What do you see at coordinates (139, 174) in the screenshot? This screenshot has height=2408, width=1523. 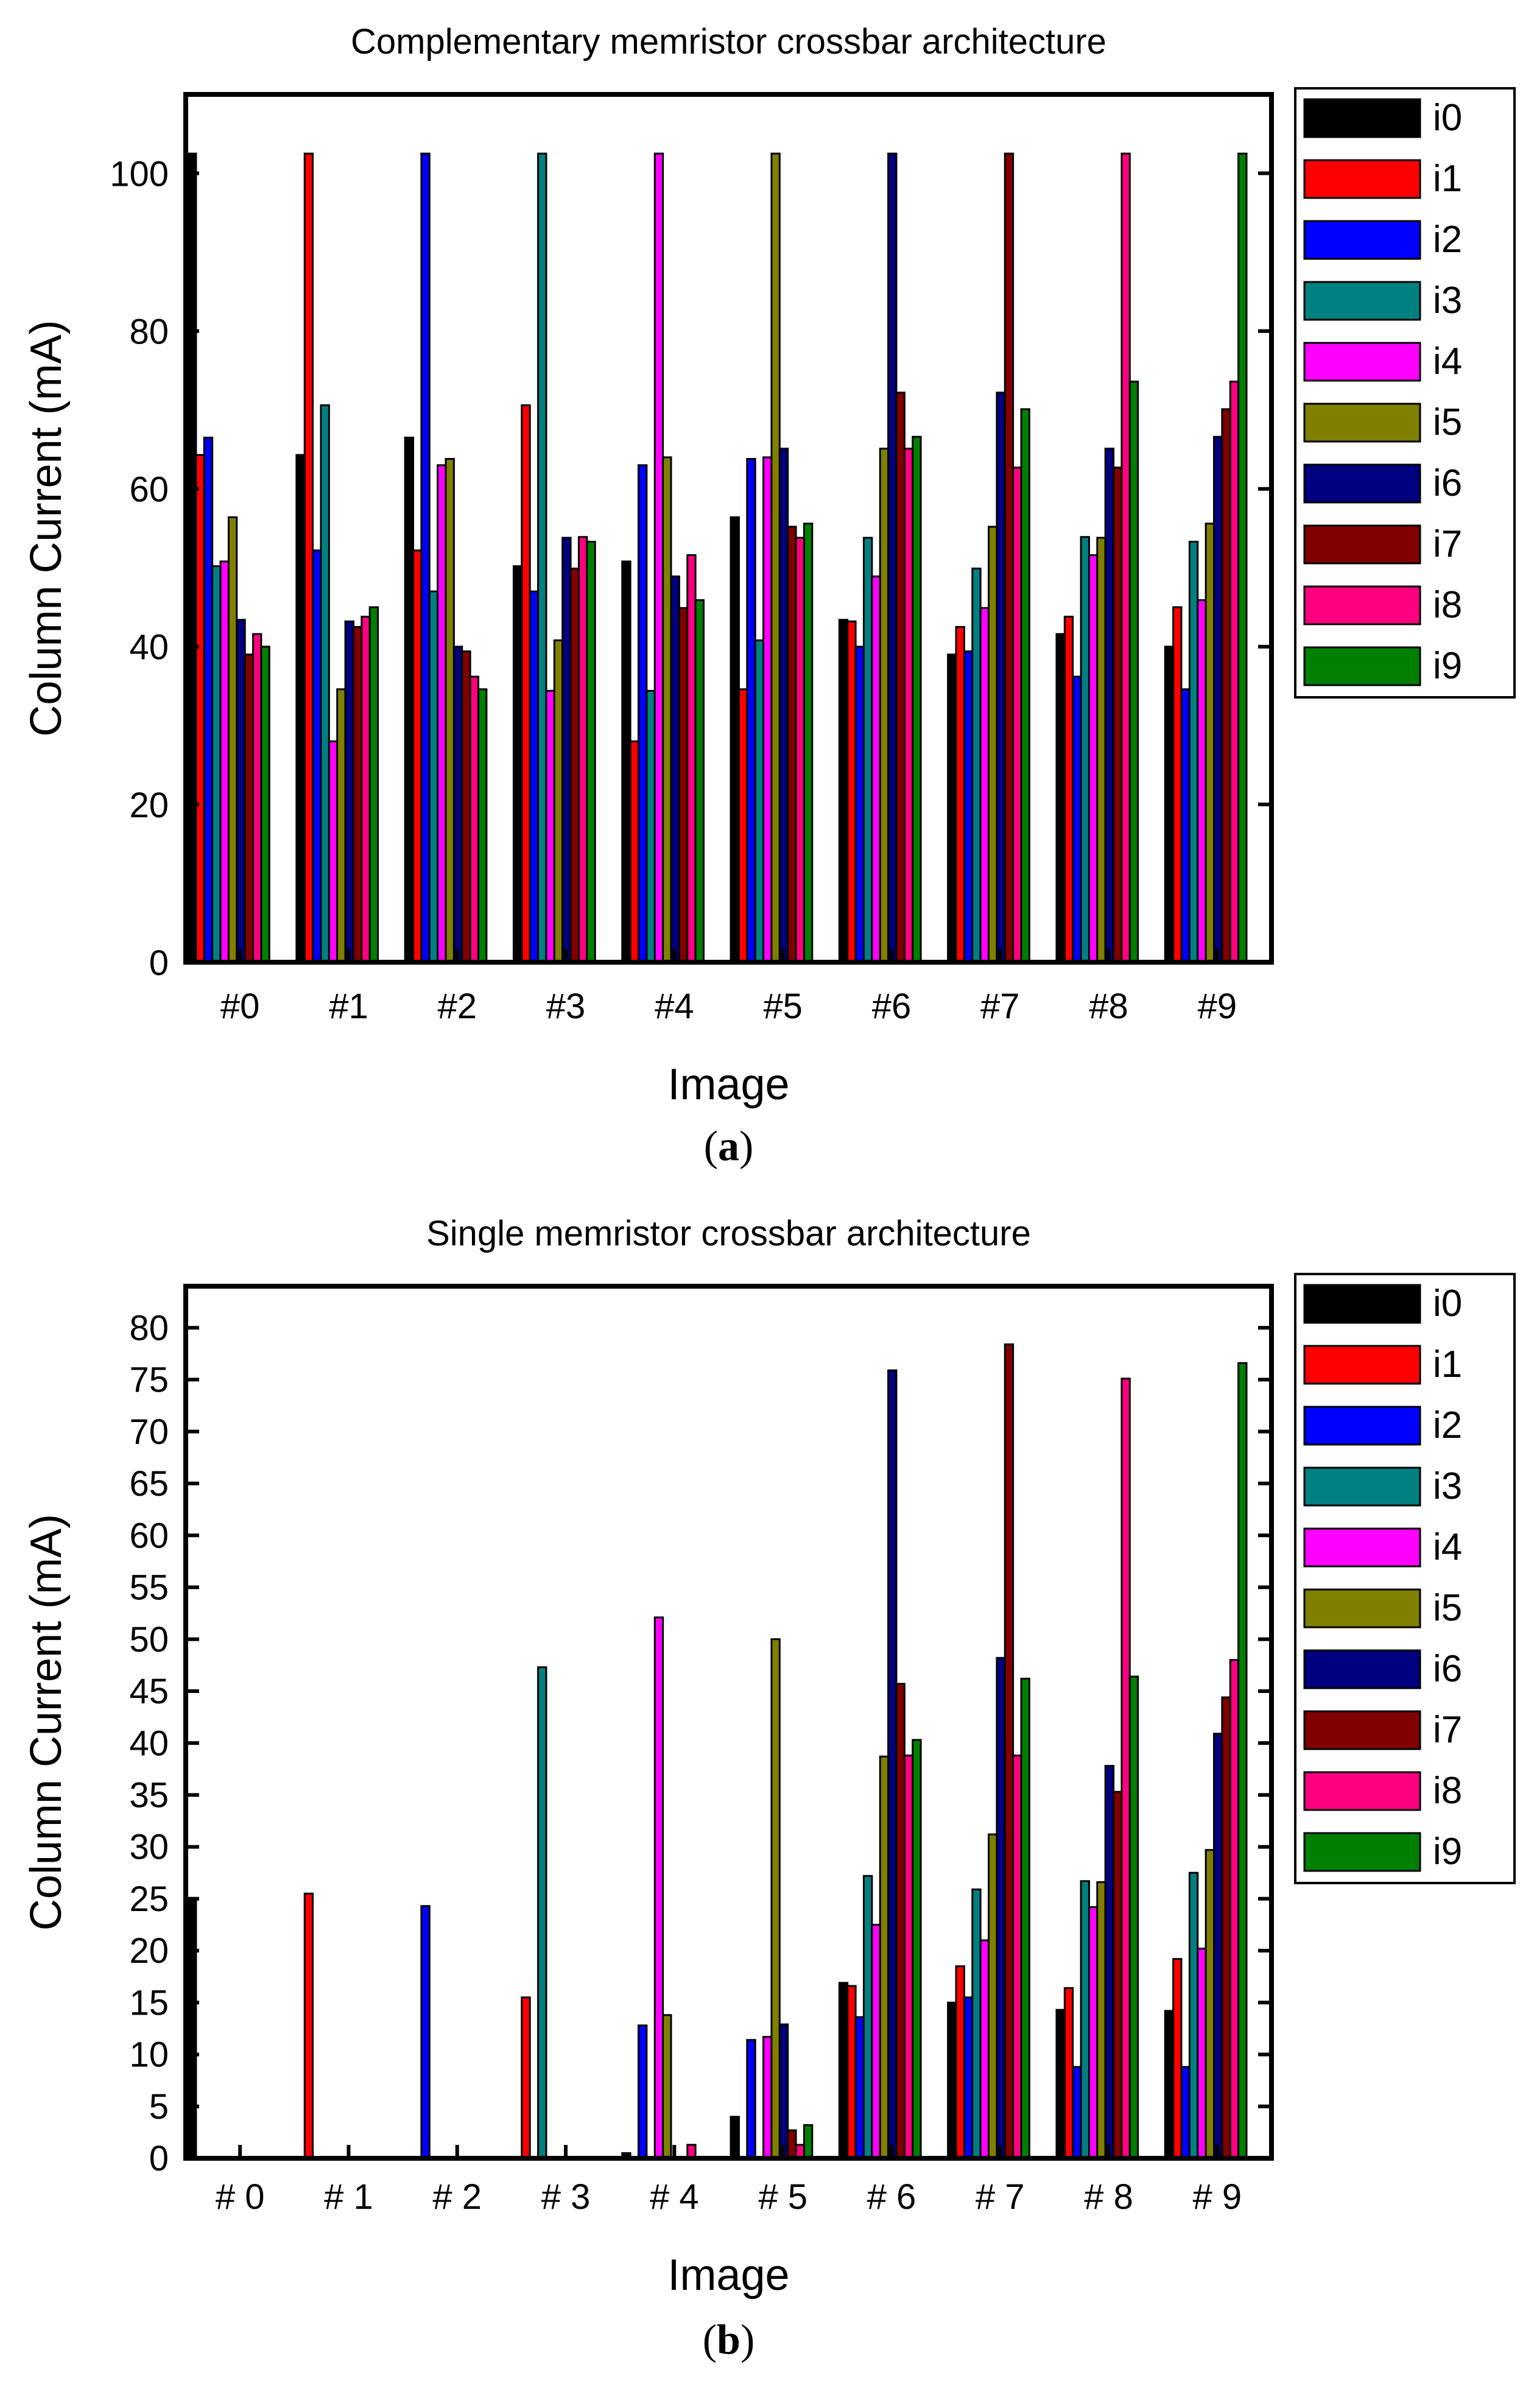 I see `y-tick-label: 100` at bounding box center [139, 174].